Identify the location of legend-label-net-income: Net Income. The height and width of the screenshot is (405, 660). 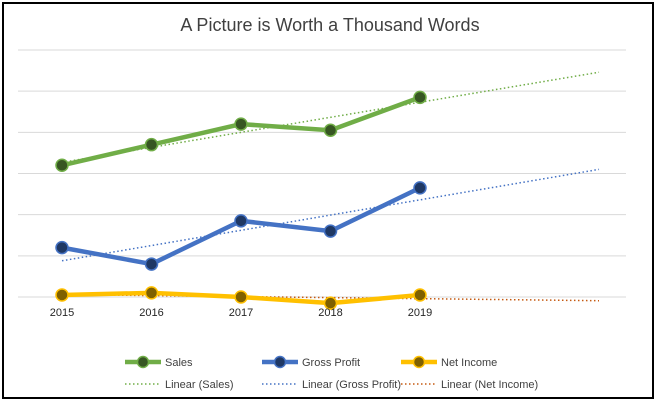
(469, 363).